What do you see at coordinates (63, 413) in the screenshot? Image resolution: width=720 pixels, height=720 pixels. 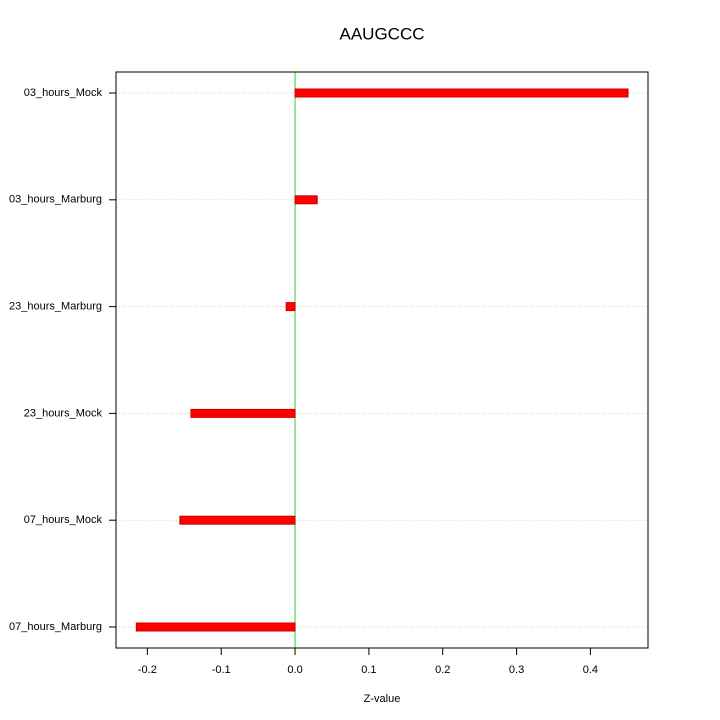 I see `y-tick-label: 23_hours_Mock` at bounding box center [63, 413].